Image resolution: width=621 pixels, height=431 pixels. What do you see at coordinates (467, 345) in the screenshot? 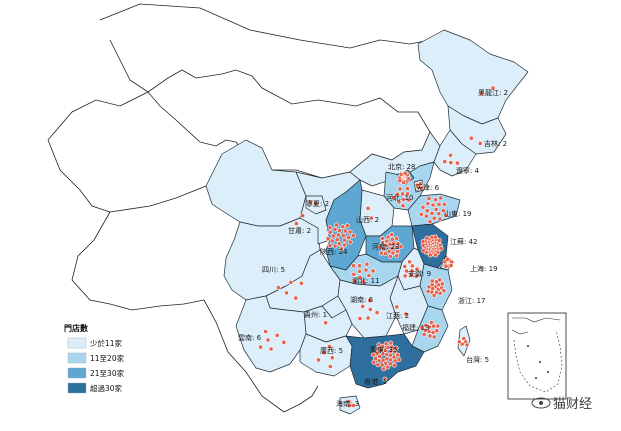
I see `store-dot-taiwan` at bounding box center [467, 345].